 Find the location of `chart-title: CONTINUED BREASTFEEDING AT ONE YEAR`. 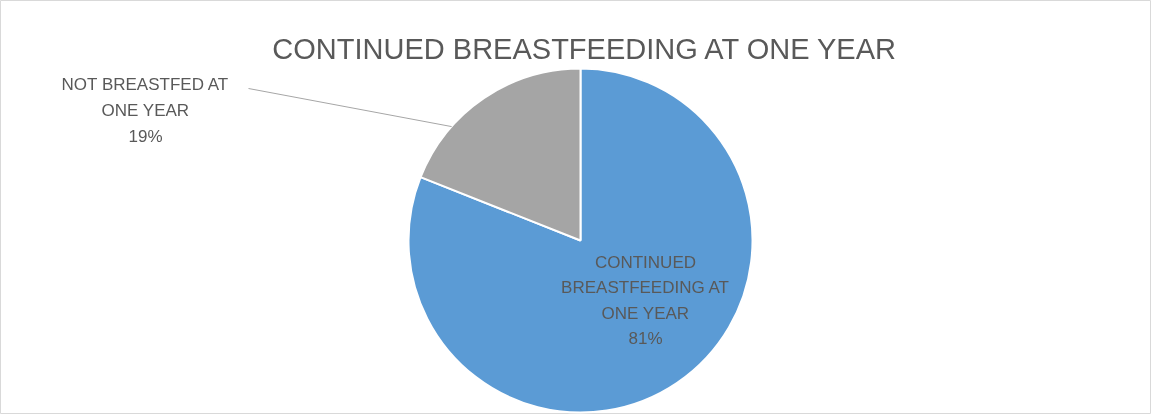

chart-title: CONTINUED BREASTFEEDING AT ONE YEAR is located at coordinates (584, 48).